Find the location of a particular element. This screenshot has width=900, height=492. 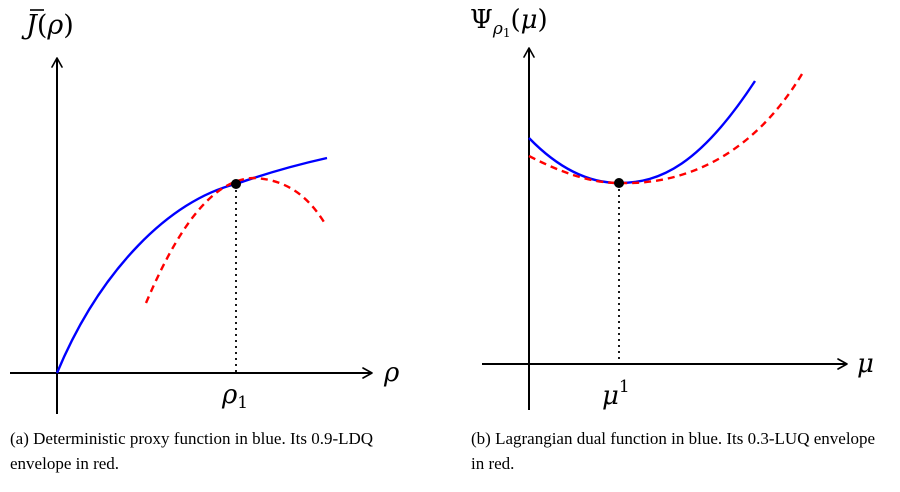

panel-b-blue-curve is located at coordinates (642, 132).